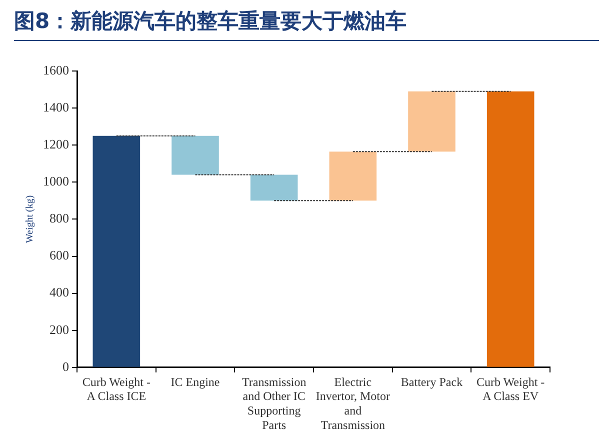 This screenshot has width=605, height=437. What do you see at coordinates (30, 219) in the screenshot?
I see `y-axis-title: Weight (kg)` at bounding box center [30, 219].